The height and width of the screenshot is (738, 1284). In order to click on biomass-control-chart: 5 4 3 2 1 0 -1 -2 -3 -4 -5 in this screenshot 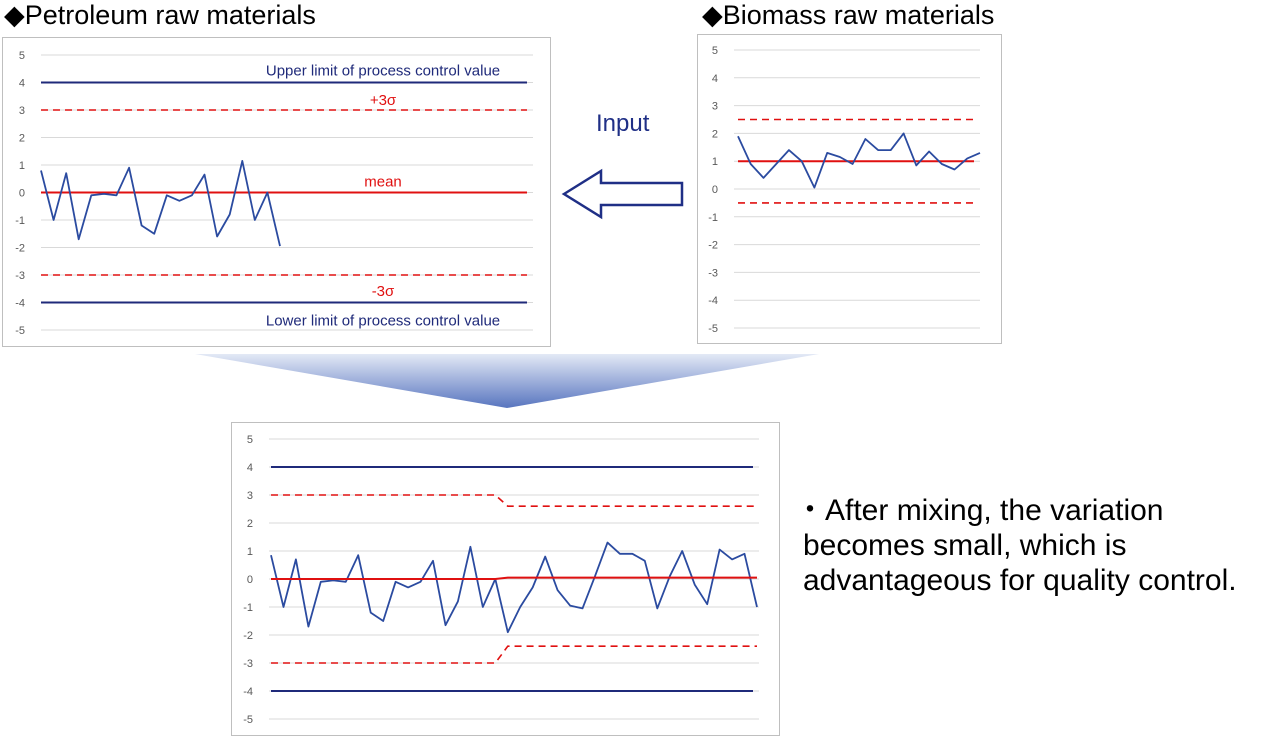, I will do `click(844, 190)`.